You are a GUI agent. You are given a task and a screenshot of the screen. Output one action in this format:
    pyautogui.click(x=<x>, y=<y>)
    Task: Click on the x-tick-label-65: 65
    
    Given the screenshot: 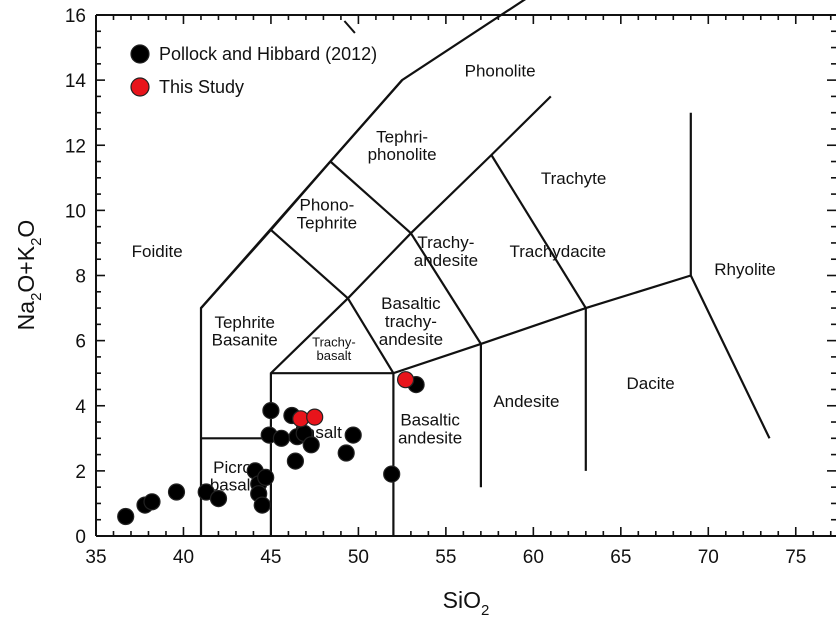 What is the action you would take?
    pyautogui.click(x=620, y=557)
    